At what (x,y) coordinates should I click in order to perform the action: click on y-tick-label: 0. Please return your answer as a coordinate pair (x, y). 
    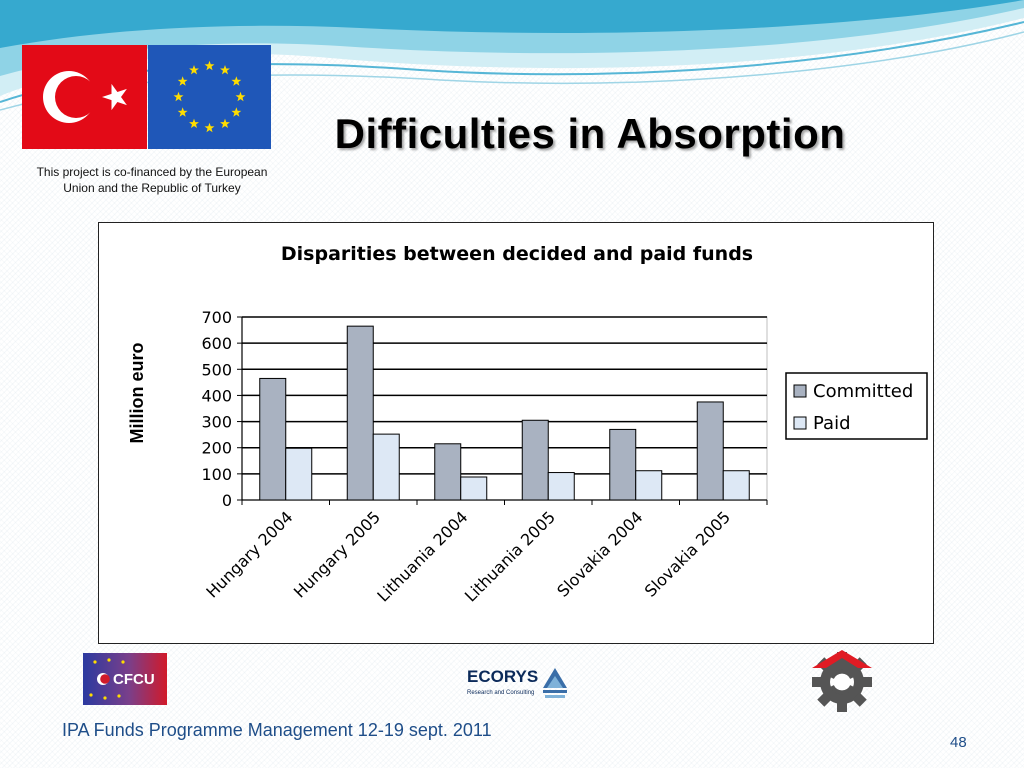
    Looking at the image, I should click on (227, 500).